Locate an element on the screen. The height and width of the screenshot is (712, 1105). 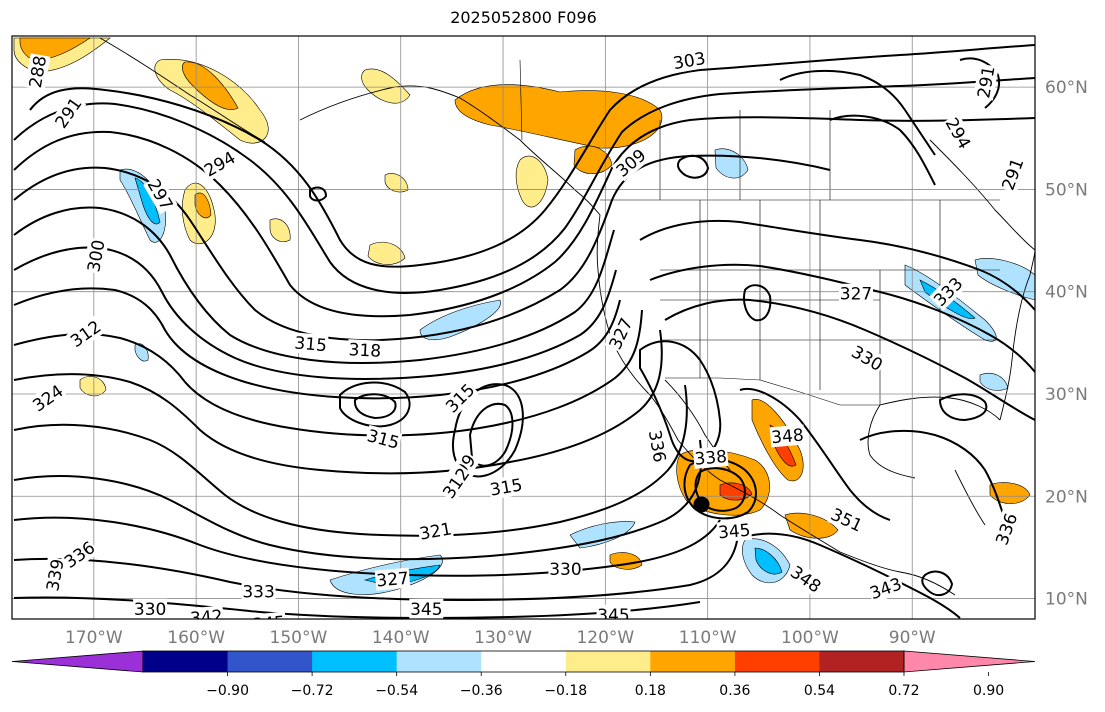
latitude-axis: 60°N 50°N 40°N 30°N 20°N 10°N is located at coordinates (1066, 343).